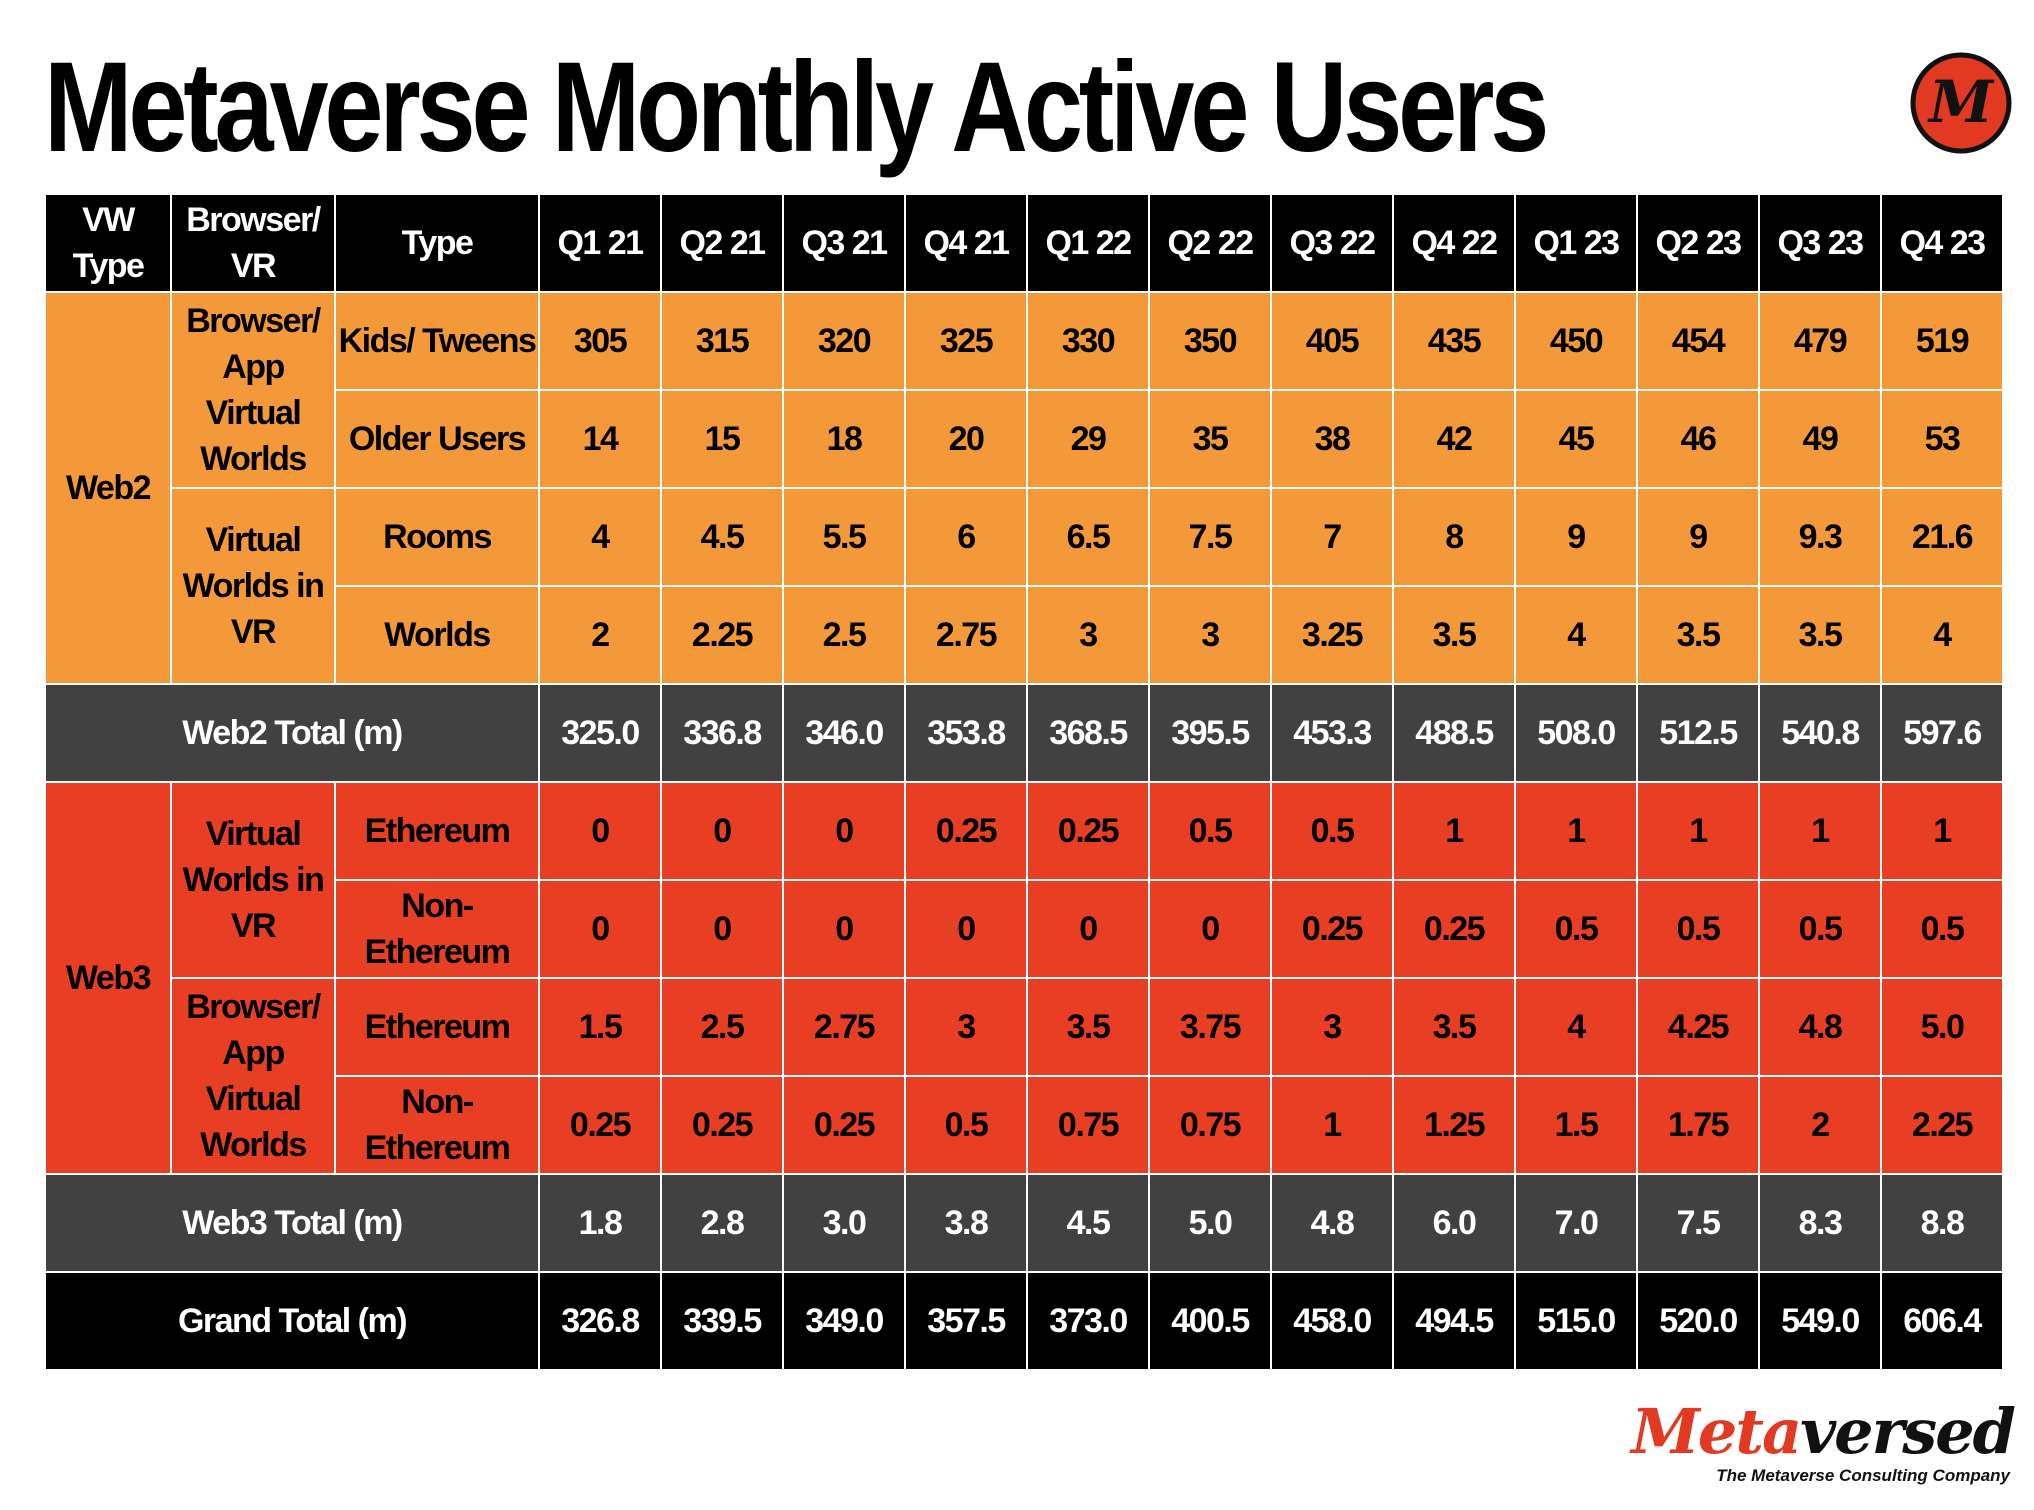 The width and height of the screenshot is (2034, 1510). What do you see at coordinates (722, 635) in the screenshot?
I see `value-cell: 2.25` at bounding box center [722, 635].